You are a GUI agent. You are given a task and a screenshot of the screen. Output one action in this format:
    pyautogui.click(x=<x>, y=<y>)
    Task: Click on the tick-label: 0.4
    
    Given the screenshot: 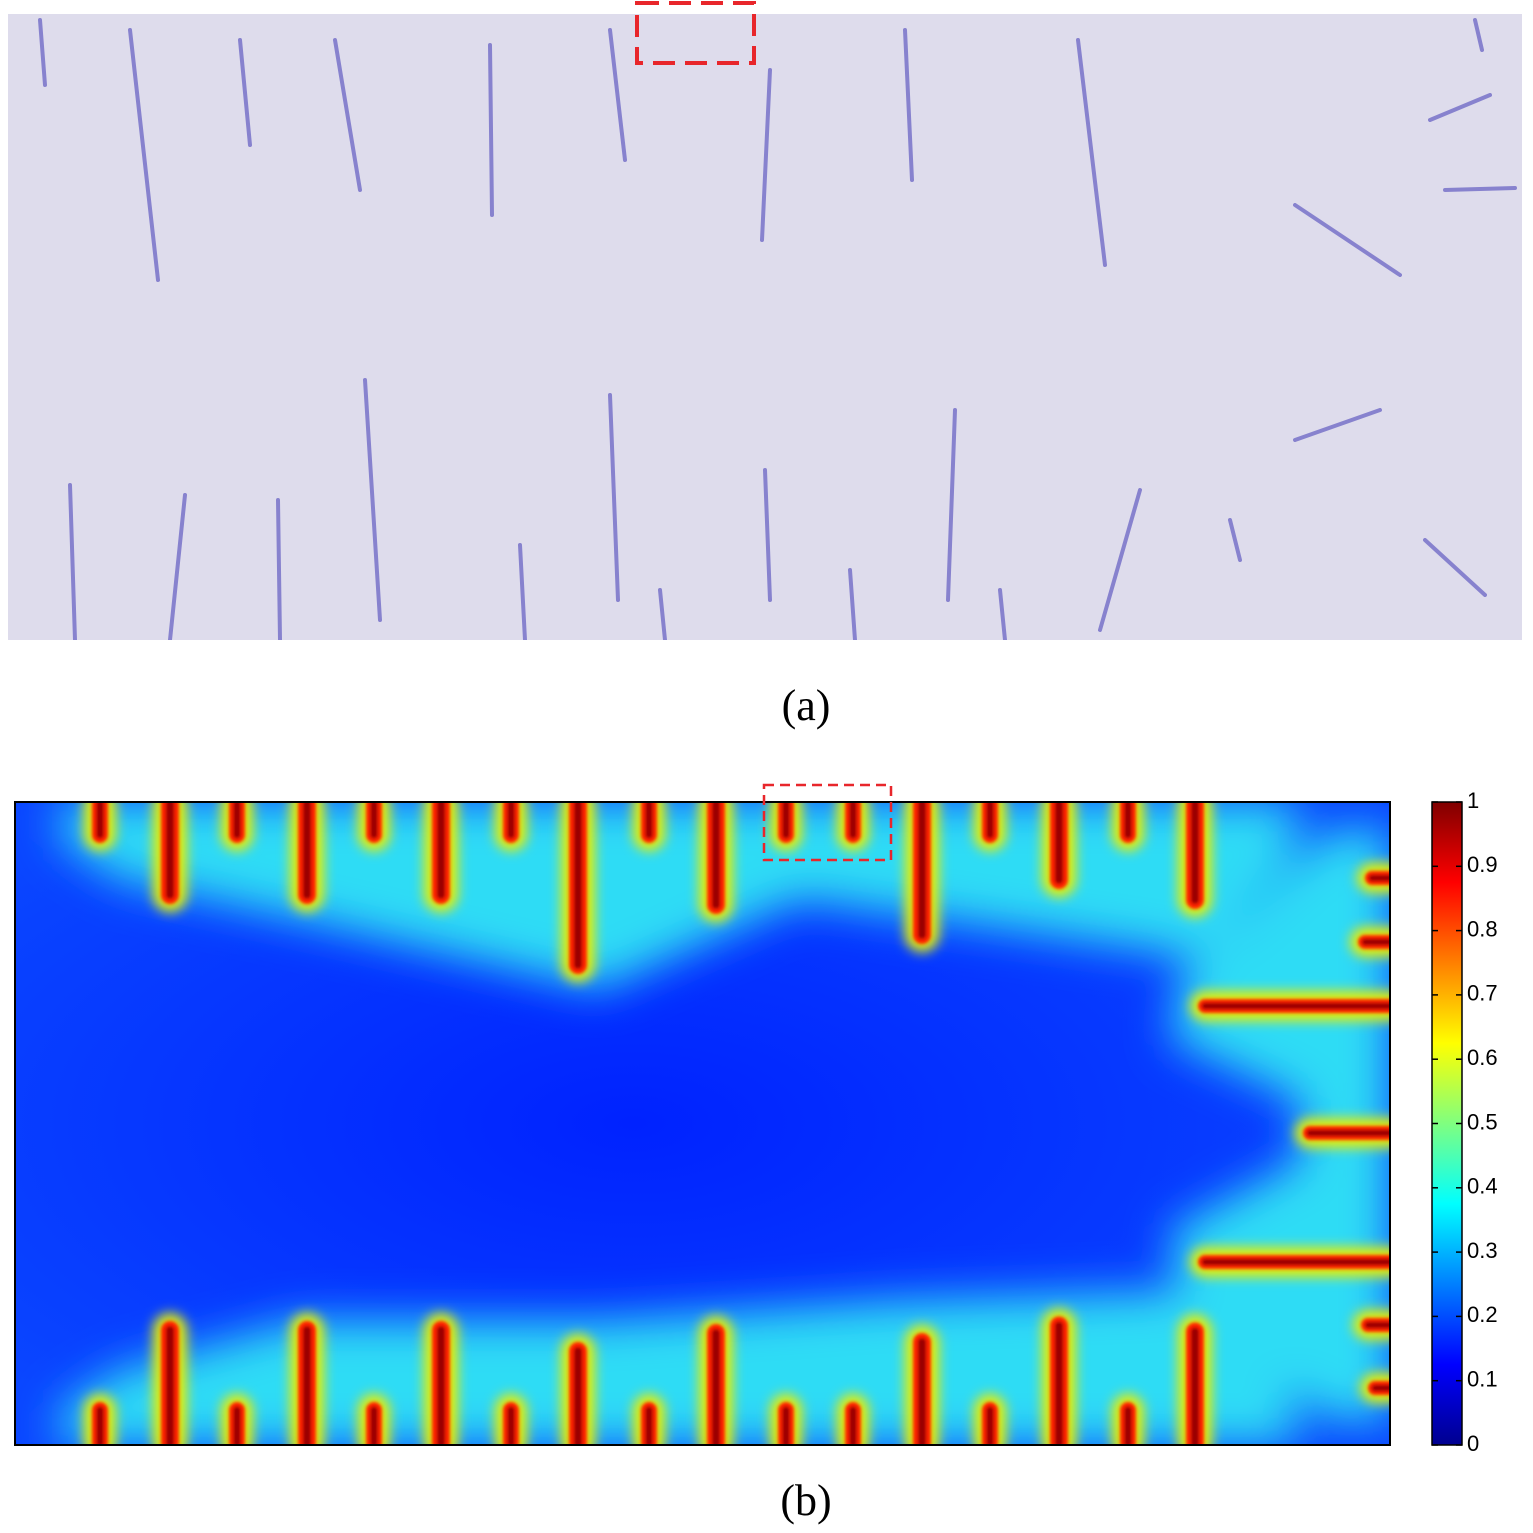 What is the action you would take?
    pyautogui.click(x=1482, y=1186)
    